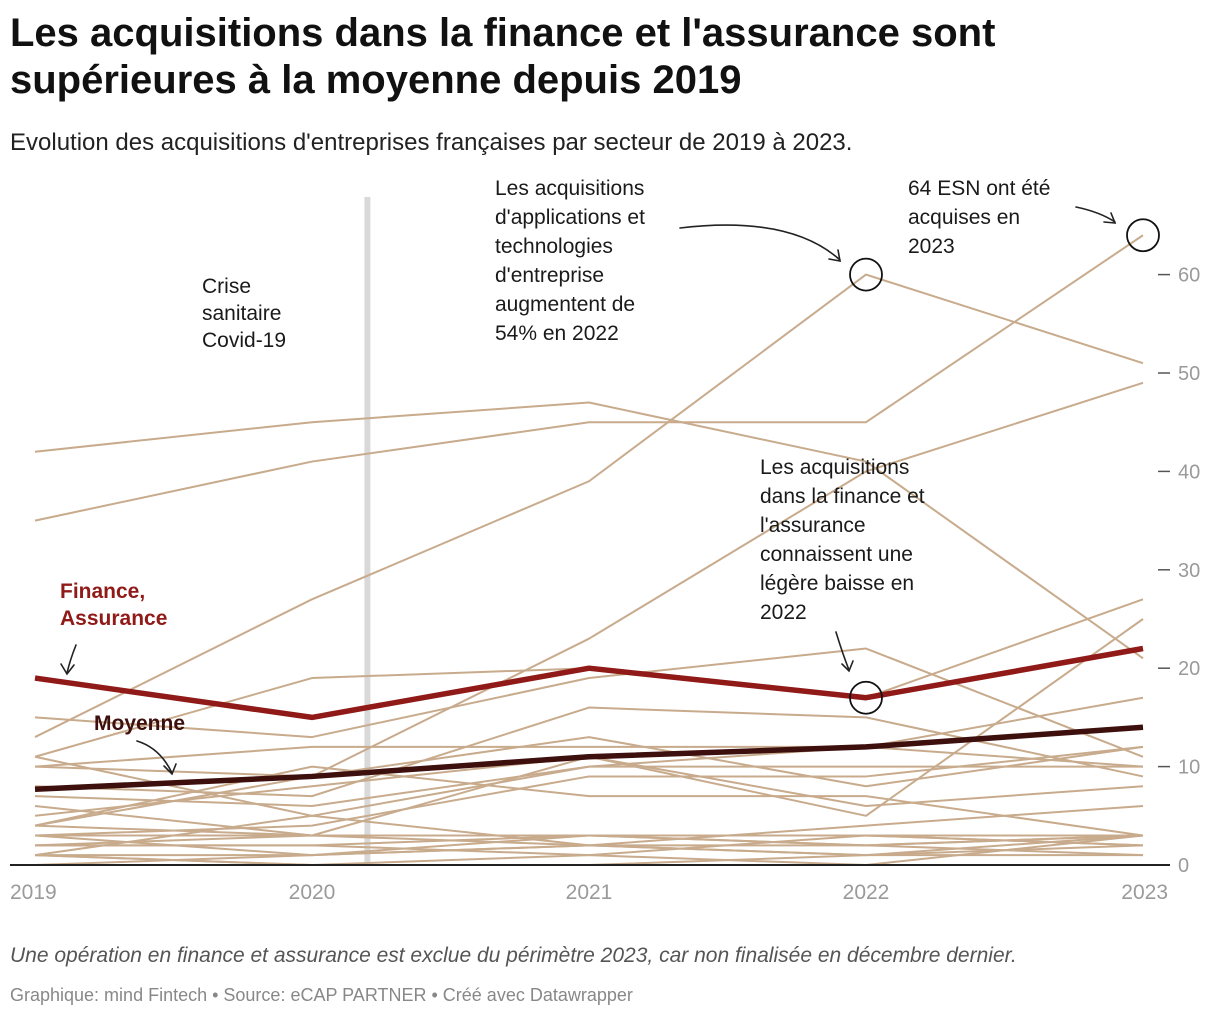 Image resolution: width=1220 pixels, height=1020 pixels. What do you see at coordinates (1189, 768) in the screenshot?
I see `y-tick-label: 10` at bounding box center [1189, 768].